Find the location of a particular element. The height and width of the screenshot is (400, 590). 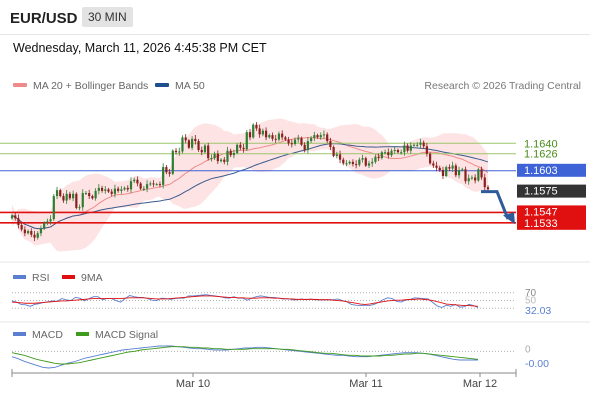

macd-signal-legend-text: MACD Signal is located at coordinates (126, 335).